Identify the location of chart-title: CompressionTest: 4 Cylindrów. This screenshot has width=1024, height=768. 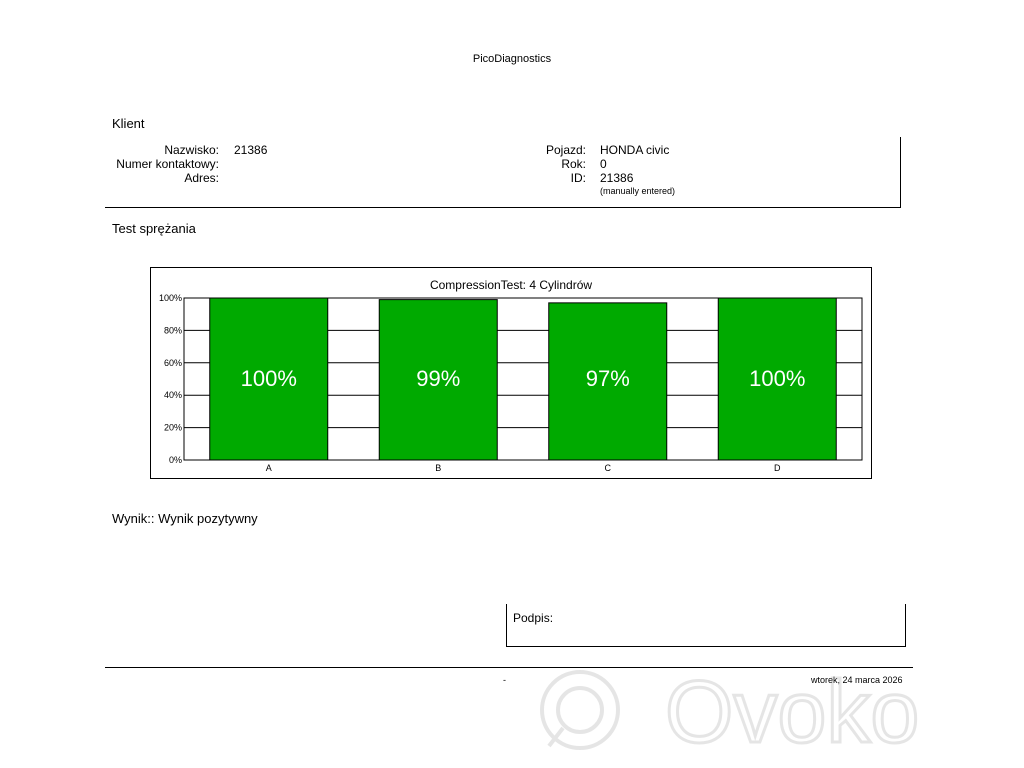
(511, 285).